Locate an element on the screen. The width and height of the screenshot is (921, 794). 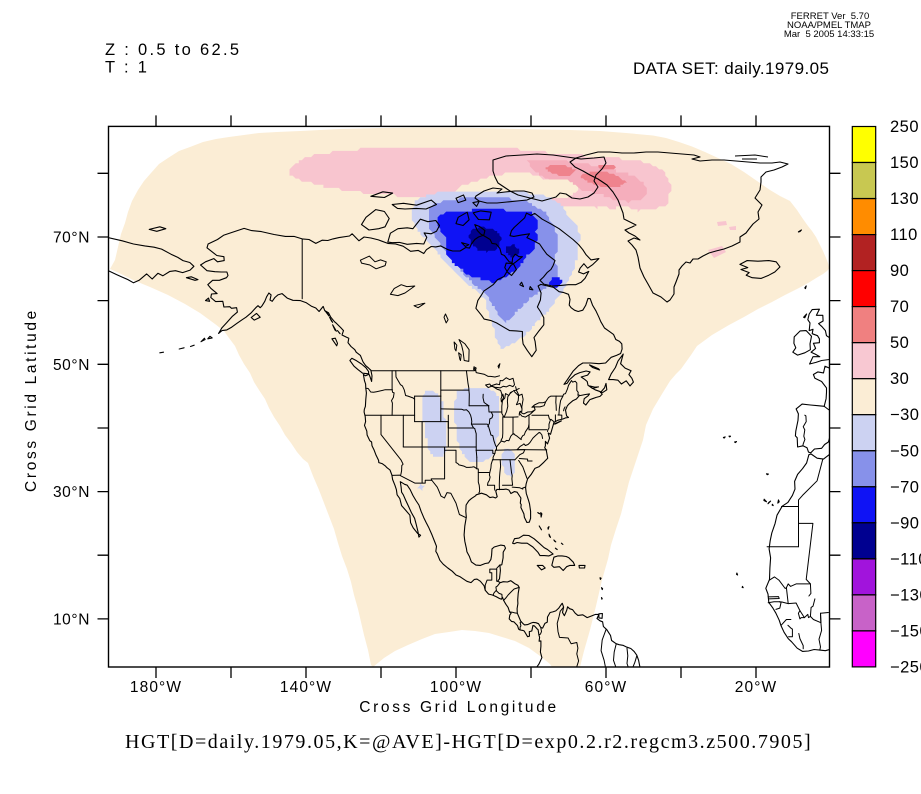
svg-text: 30°N is located at coordinates (71, 492).